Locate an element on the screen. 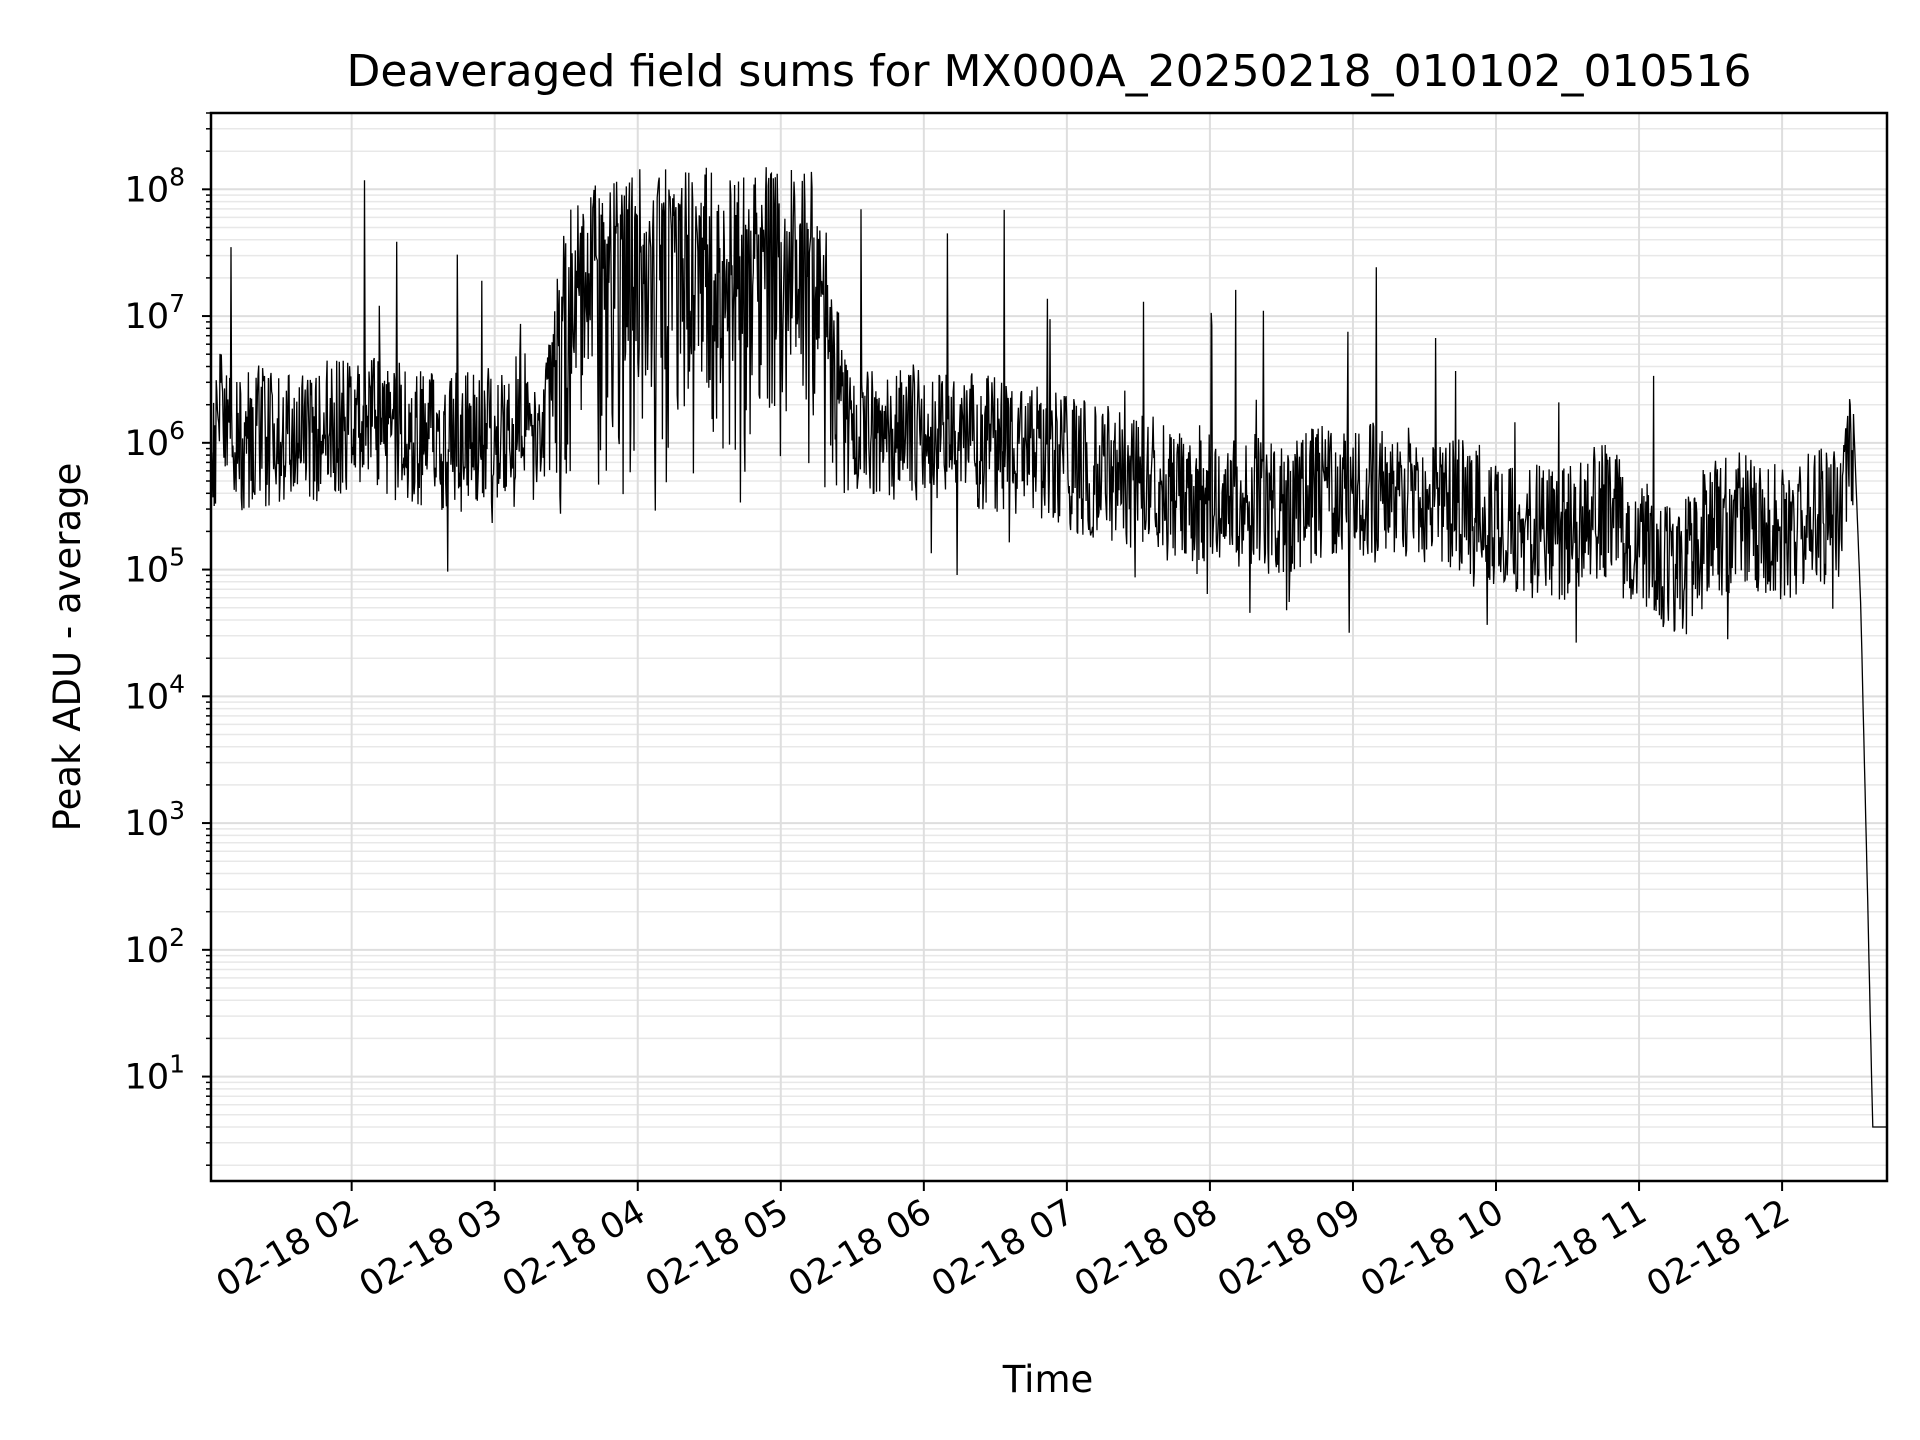 The width and height of the screenshot is (1920, 1440). x-axis-label: Time is located at coordinates (1048, 1379).